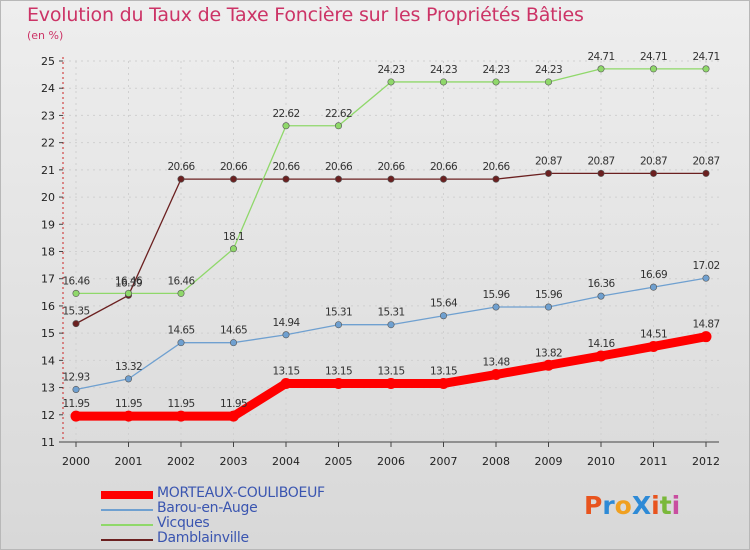  What do you see at coordinates (48, 88) in the screenshot?
I see `y-tick-label: 24` at bounding box center [48, 88].